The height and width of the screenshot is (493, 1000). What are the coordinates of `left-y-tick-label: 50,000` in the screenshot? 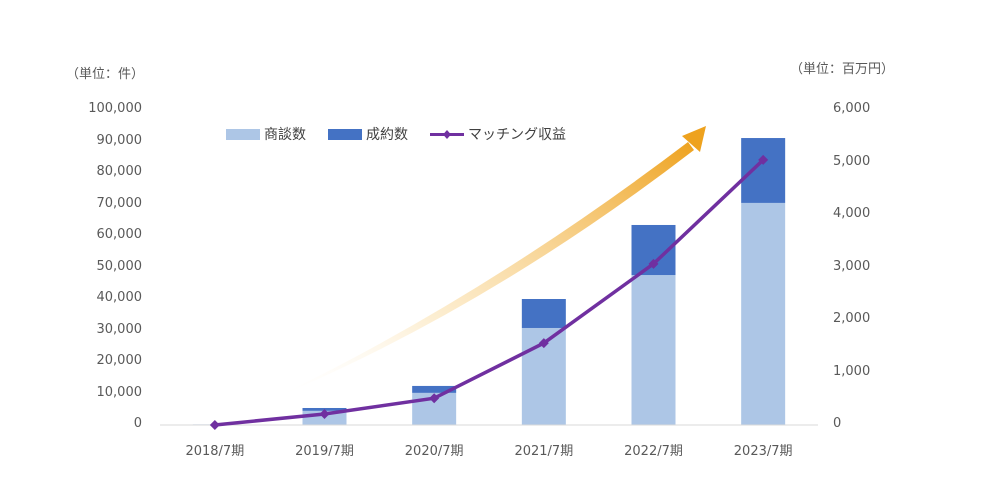 It's located at (119, 266).